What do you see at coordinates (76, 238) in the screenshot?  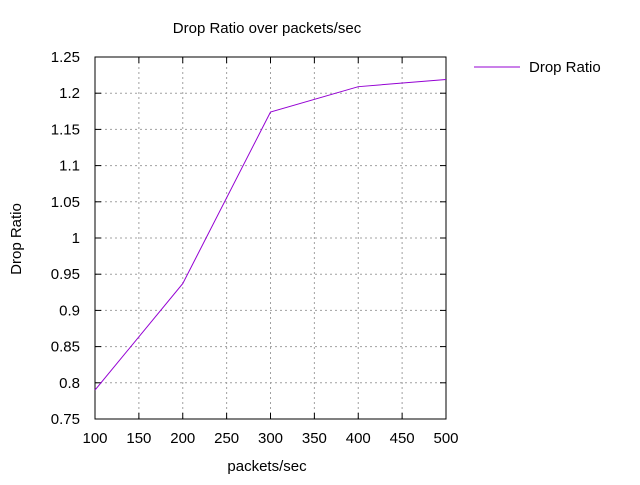 I see `y-tick-label: 1` at bounding box center [76, 238].